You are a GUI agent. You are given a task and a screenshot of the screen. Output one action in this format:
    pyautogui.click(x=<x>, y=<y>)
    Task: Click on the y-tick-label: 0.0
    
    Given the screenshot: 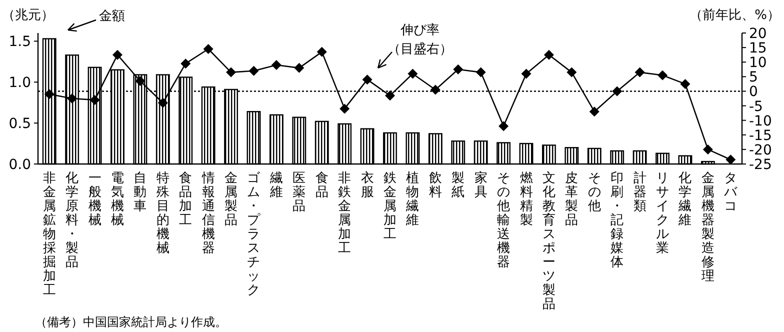 What is the action you would take?
    pyautogui.click(x=19, y=165)
    